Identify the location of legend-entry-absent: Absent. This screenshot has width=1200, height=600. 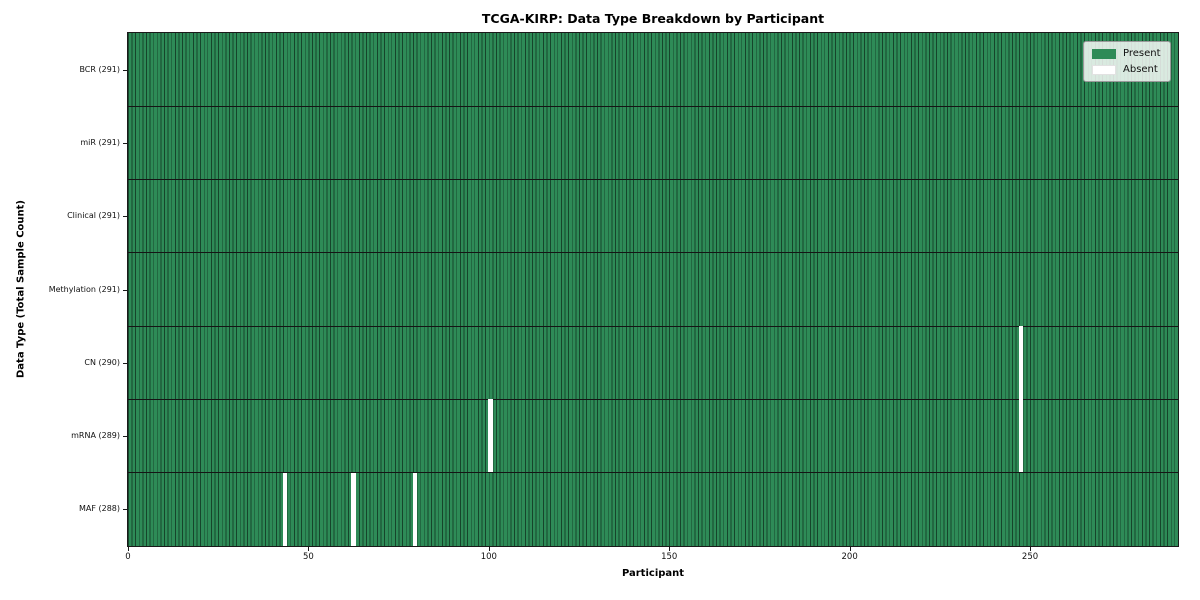
(1126, 69).